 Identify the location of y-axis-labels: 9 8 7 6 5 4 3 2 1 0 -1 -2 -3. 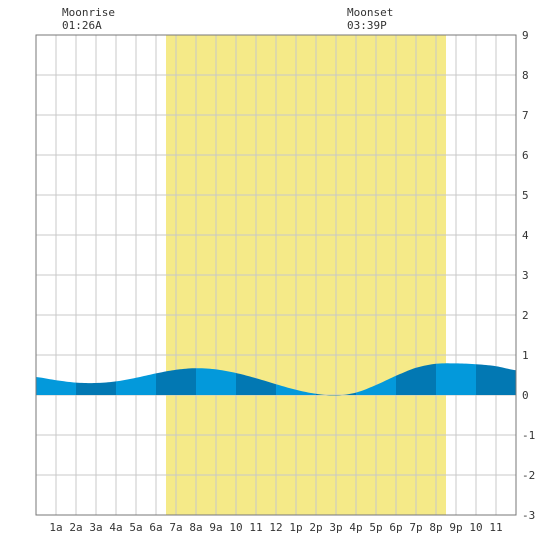
(528, 275).